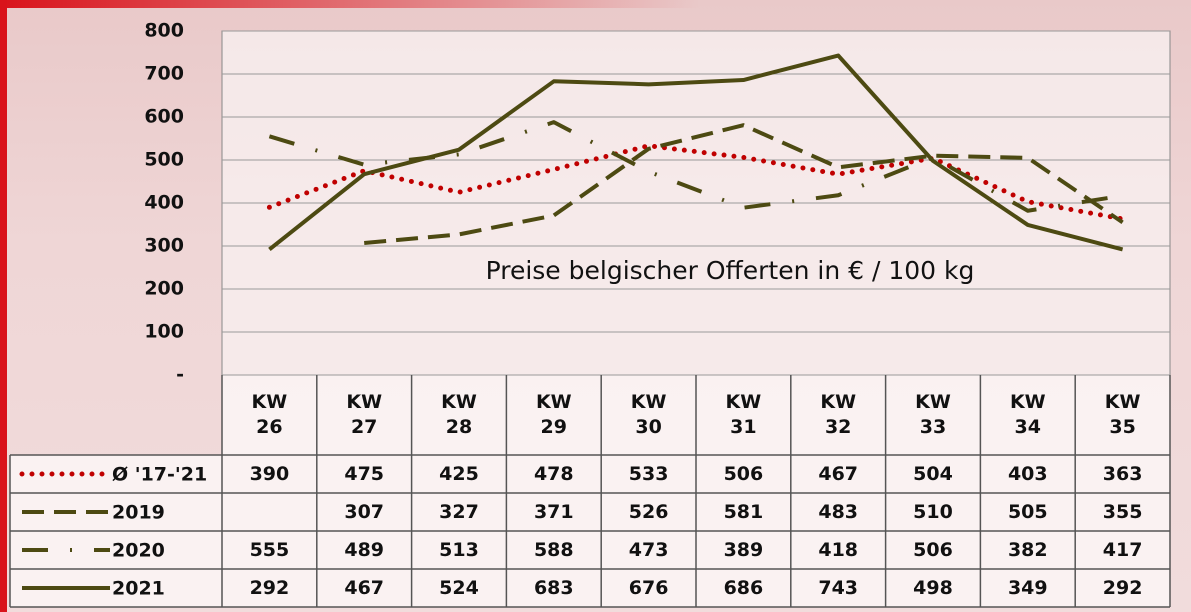 Image resolution: width=1191 pixels, height=612 pixels. I want to click on table-value: 676, so click(648, 588).